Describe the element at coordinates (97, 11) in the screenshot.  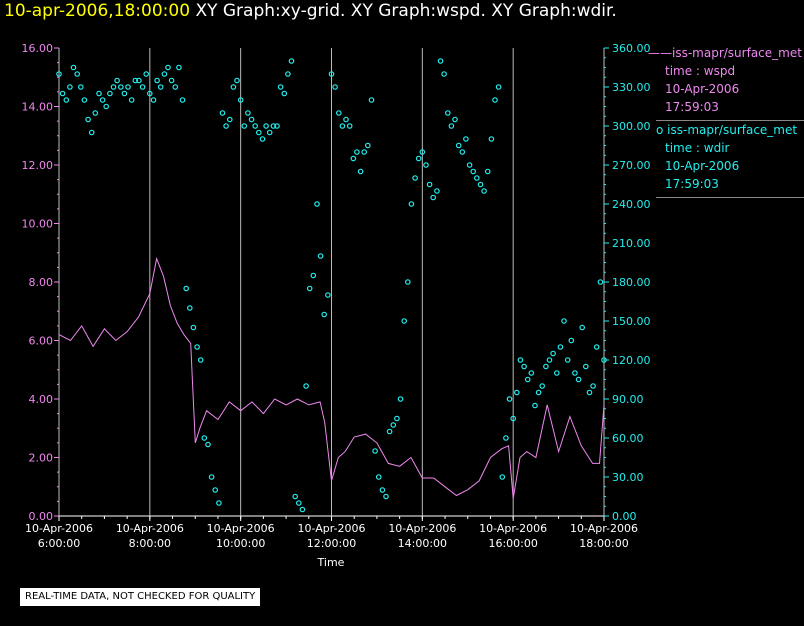
I see `title-timestamp: 10-apr-2006,18:00:00` at that location.